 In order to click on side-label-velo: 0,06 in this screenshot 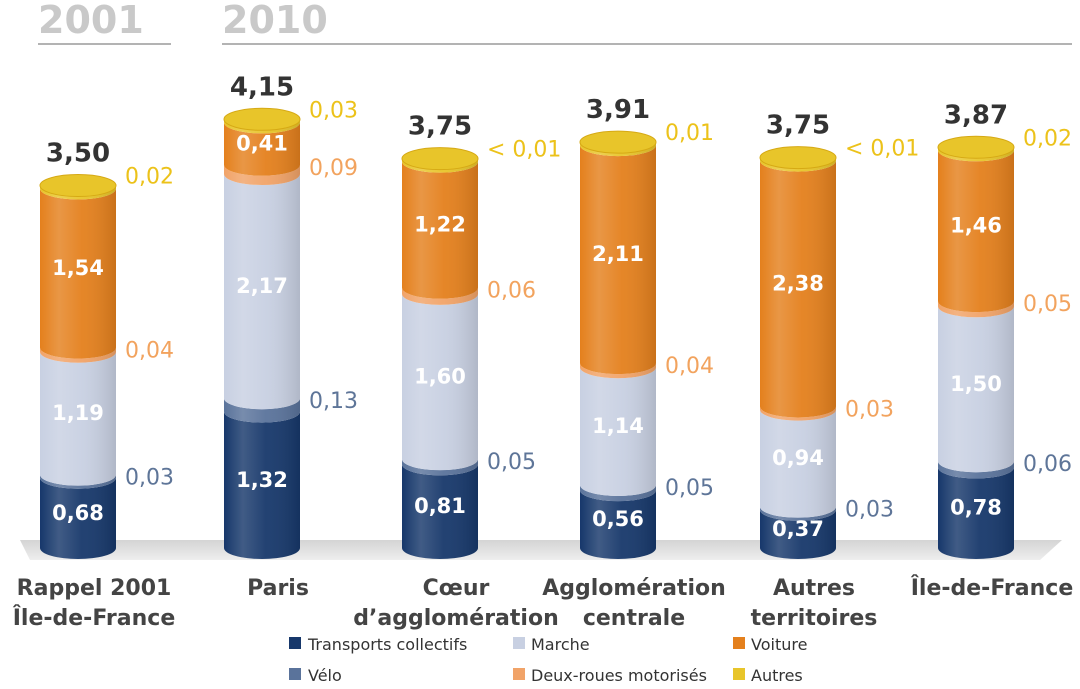, I will do `click(1047, 464)`.